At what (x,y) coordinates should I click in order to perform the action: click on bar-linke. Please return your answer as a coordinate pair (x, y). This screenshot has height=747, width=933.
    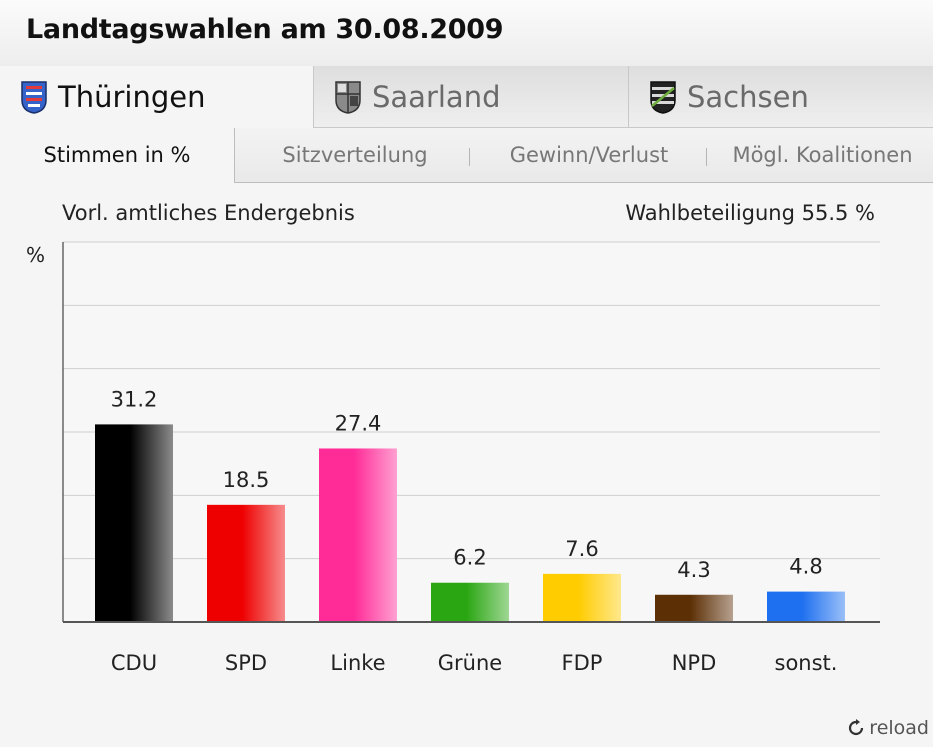
    Looking at the image, I should click on (358, 535).